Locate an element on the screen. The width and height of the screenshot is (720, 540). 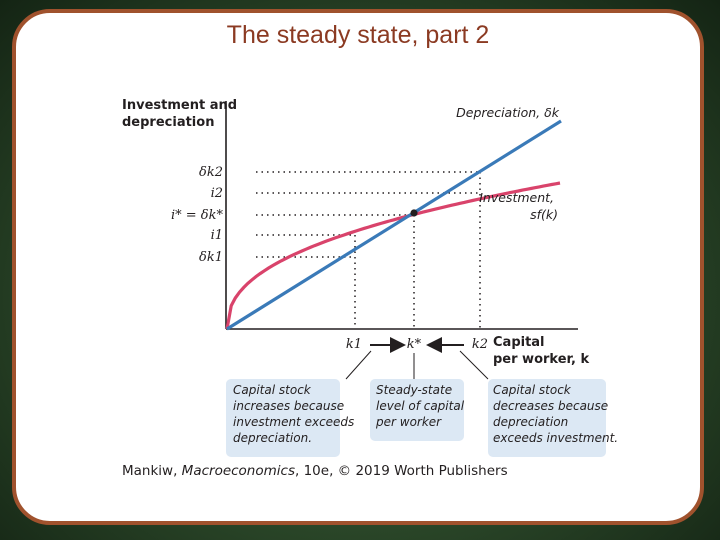
steady-state-point is located at coordinates (414, 213).